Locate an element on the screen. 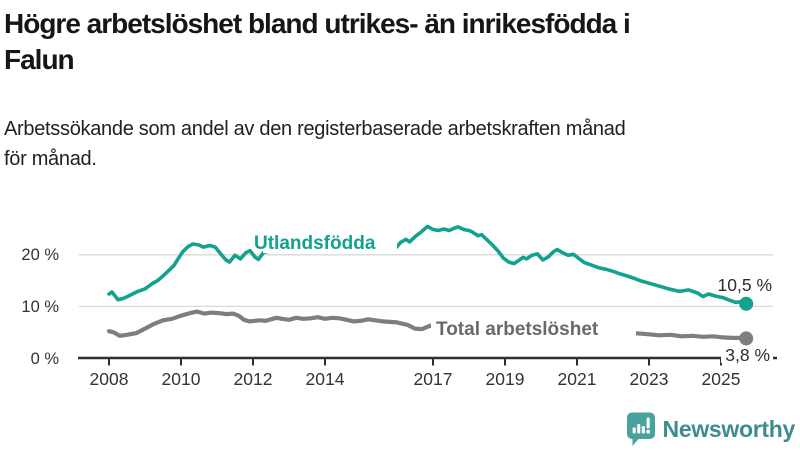  series-label-utlandsfodda: Utlandsfödda is located at coordinates (315, 243).